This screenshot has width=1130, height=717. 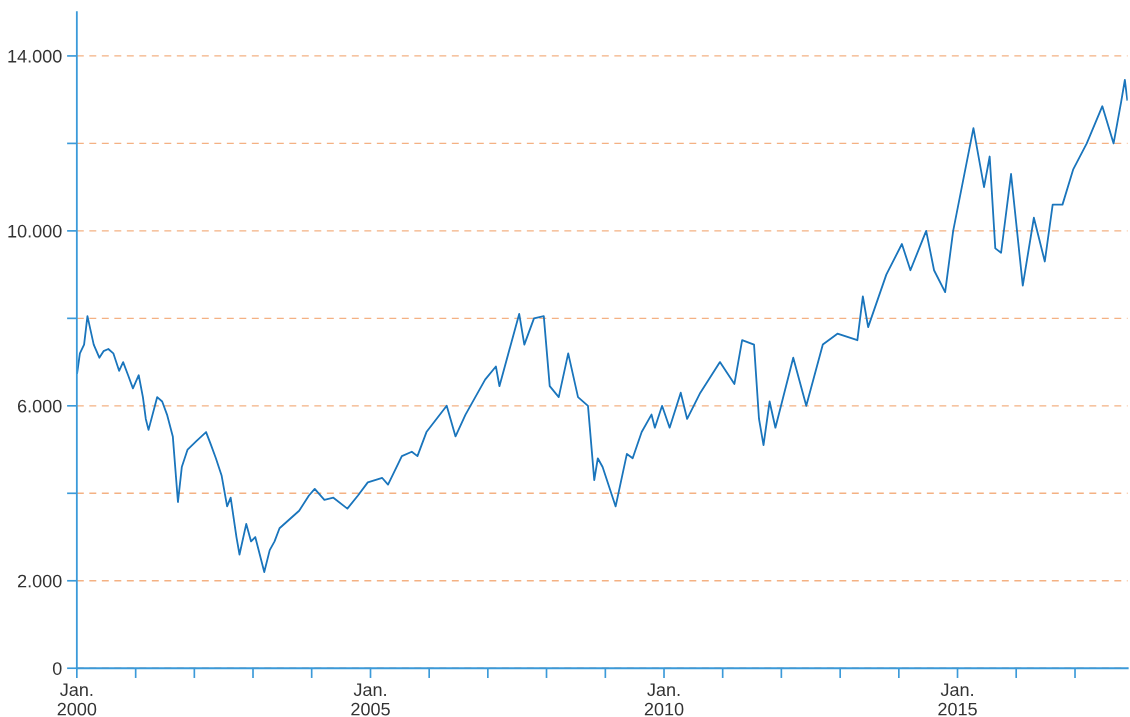 What do you see at coordinates (957, 699) in the screenshot?
I see `x-tick-label: Jan. 2015` at bounding box center [957, 699].